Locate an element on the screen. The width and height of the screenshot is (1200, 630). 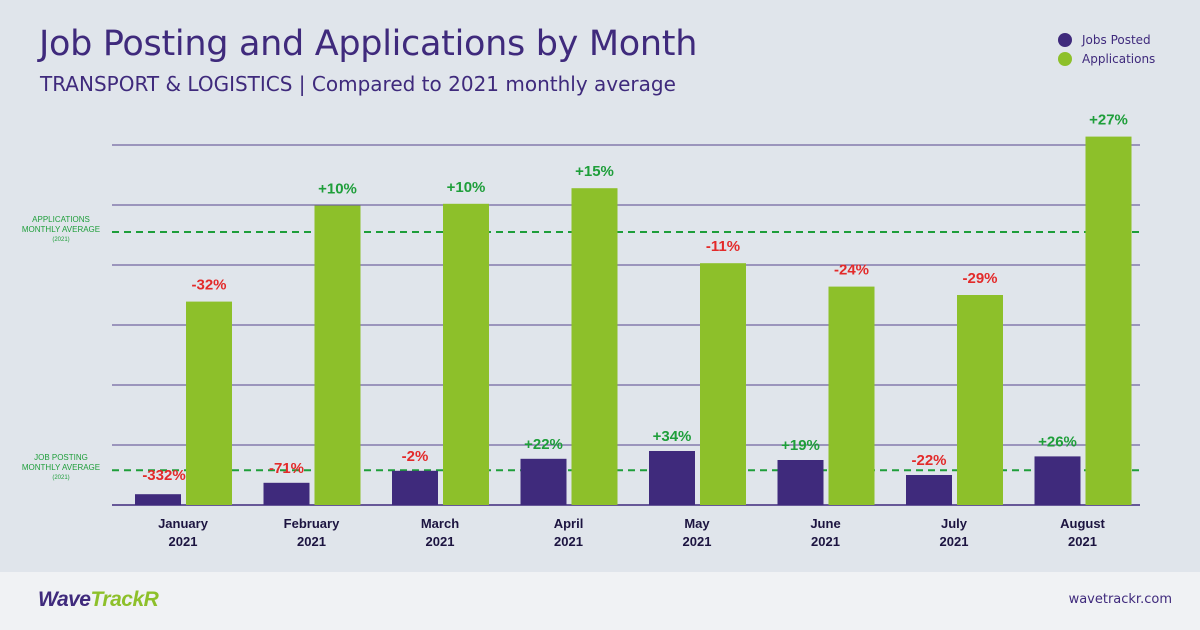
x-tick-label: July is located at coordinates (954, 523).